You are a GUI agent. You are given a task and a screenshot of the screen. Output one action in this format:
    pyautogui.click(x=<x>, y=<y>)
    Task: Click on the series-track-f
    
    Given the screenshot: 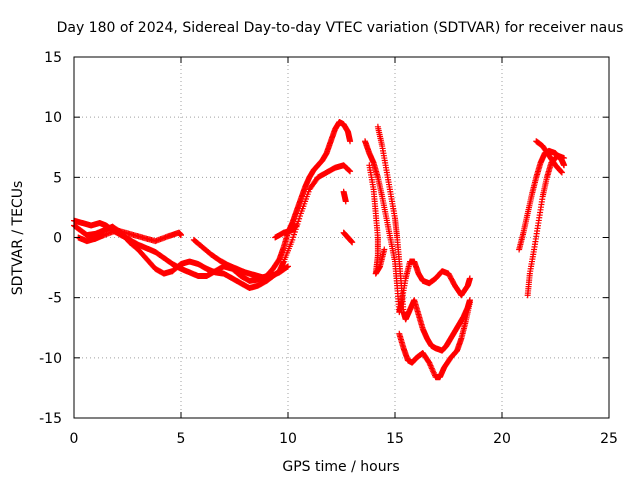 What is the action you would take?
    pyautogui.click(x=344, y=196)
    